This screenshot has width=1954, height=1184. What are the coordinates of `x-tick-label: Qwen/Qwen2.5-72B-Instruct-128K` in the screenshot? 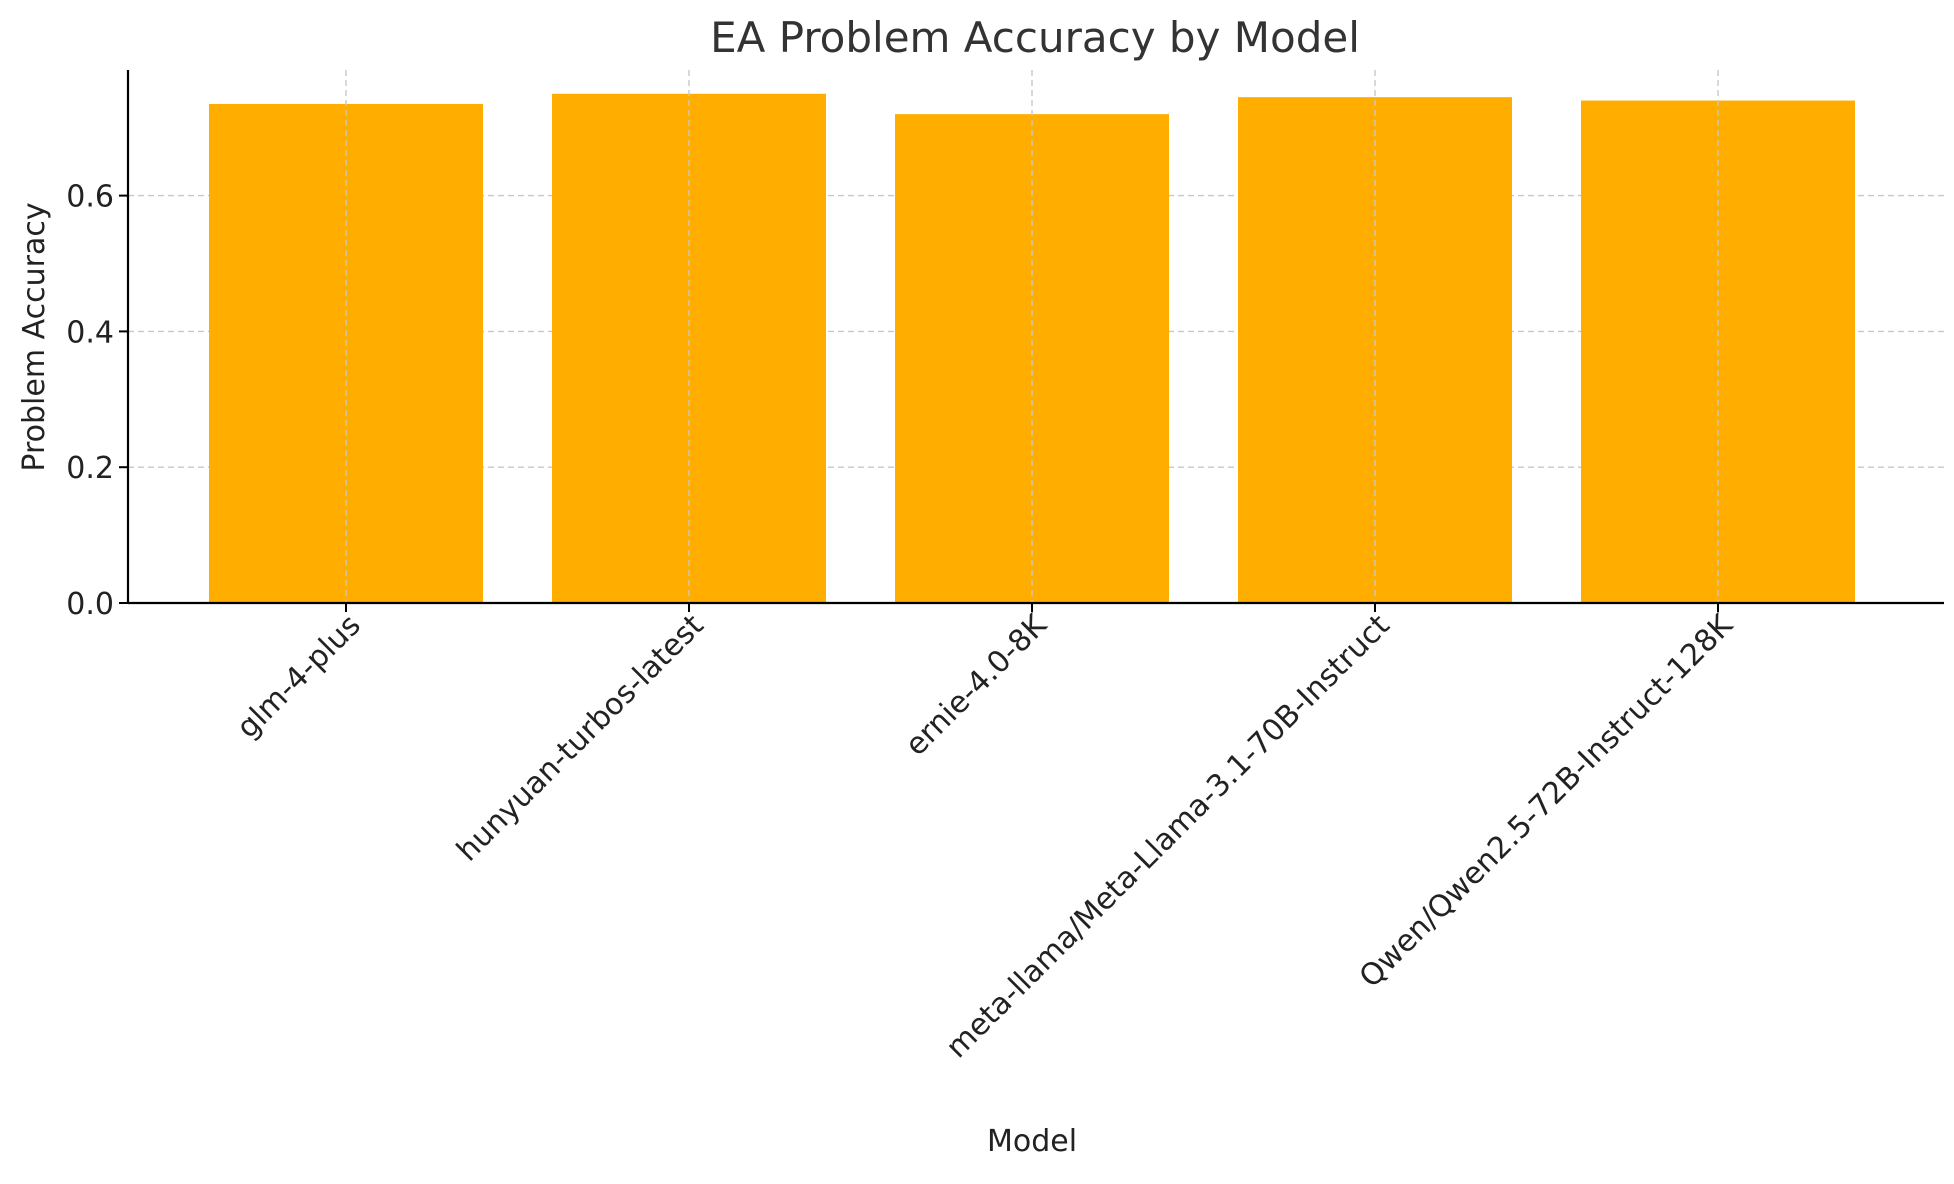 It's located at (1547, 801).